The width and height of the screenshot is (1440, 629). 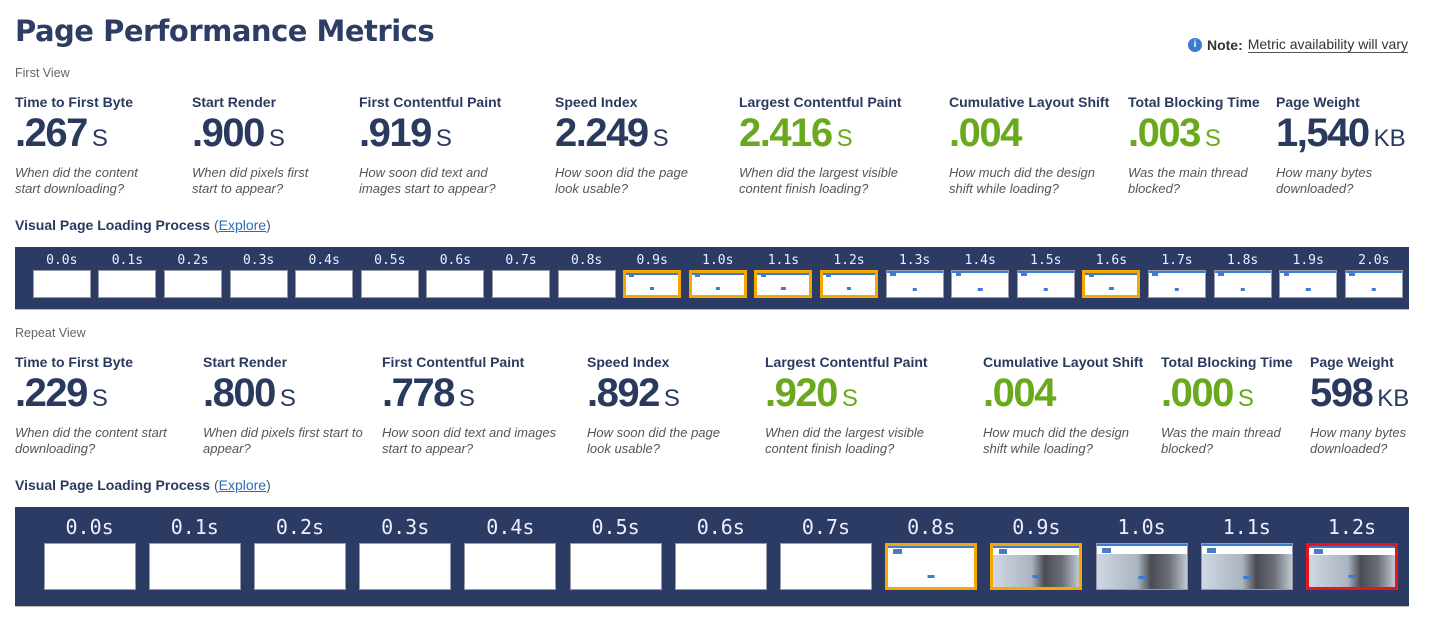 What do you see at coordinates (225, 31) in the screenshot?
I see `page-title: Page Performance Metrics` at bounding box center [225, 31].